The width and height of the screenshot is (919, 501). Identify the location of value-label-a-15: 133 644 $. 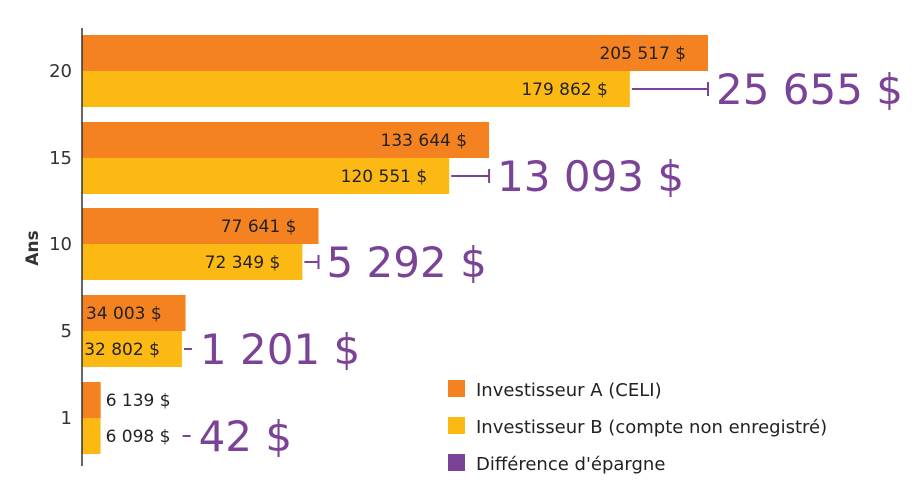
(424, 141).